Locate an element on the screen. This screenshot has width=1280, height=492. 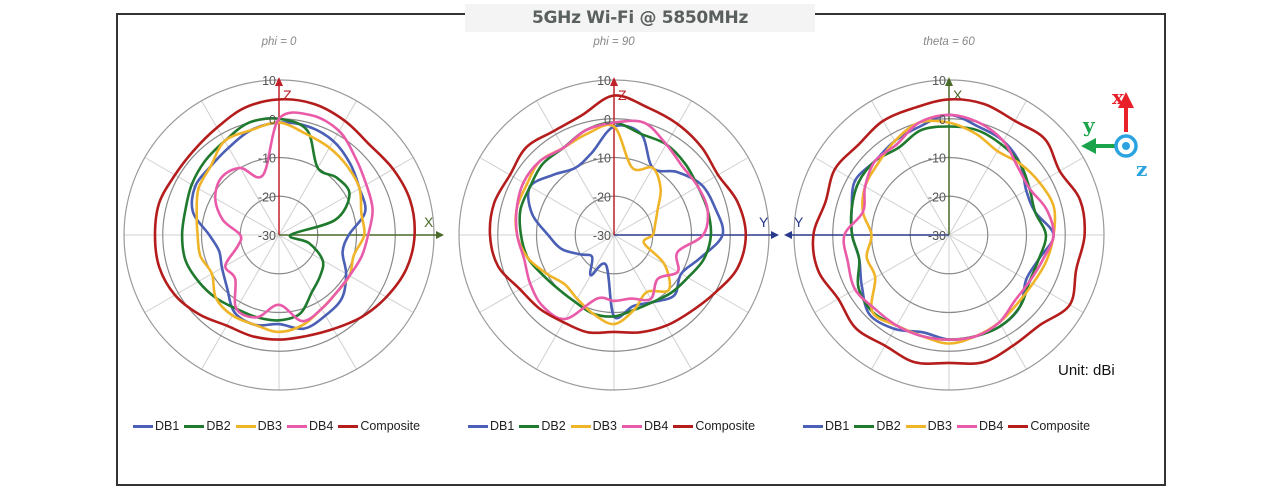
x-axis-arrow-icon: x is located at coordinates (1123, 108).